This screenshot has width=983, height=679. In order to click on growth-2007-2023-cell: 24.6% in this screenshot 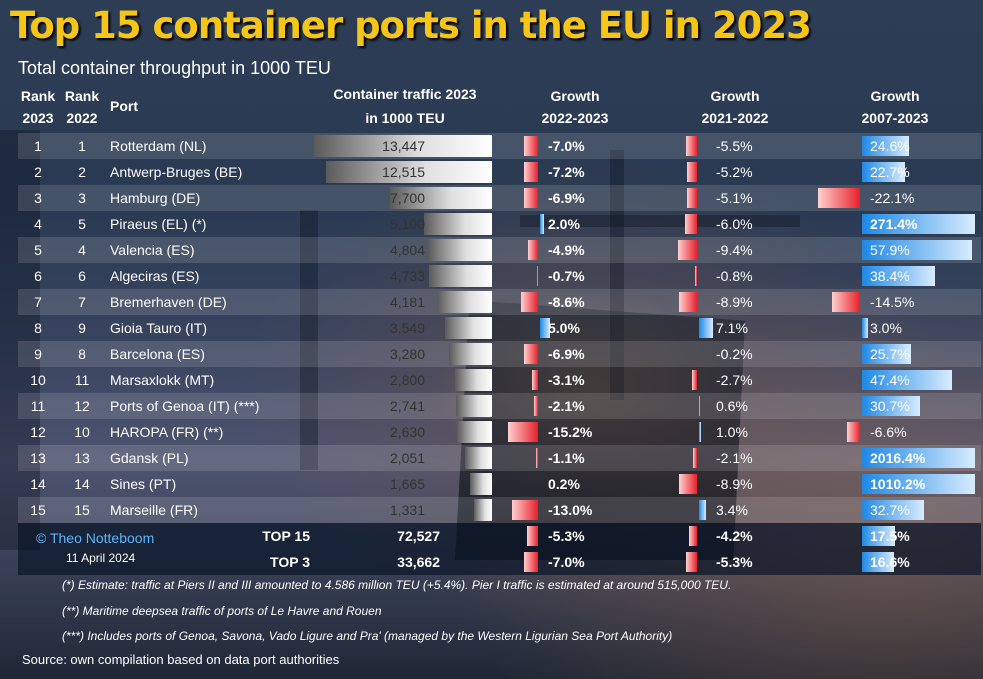, I will do `click(890, 146)`.